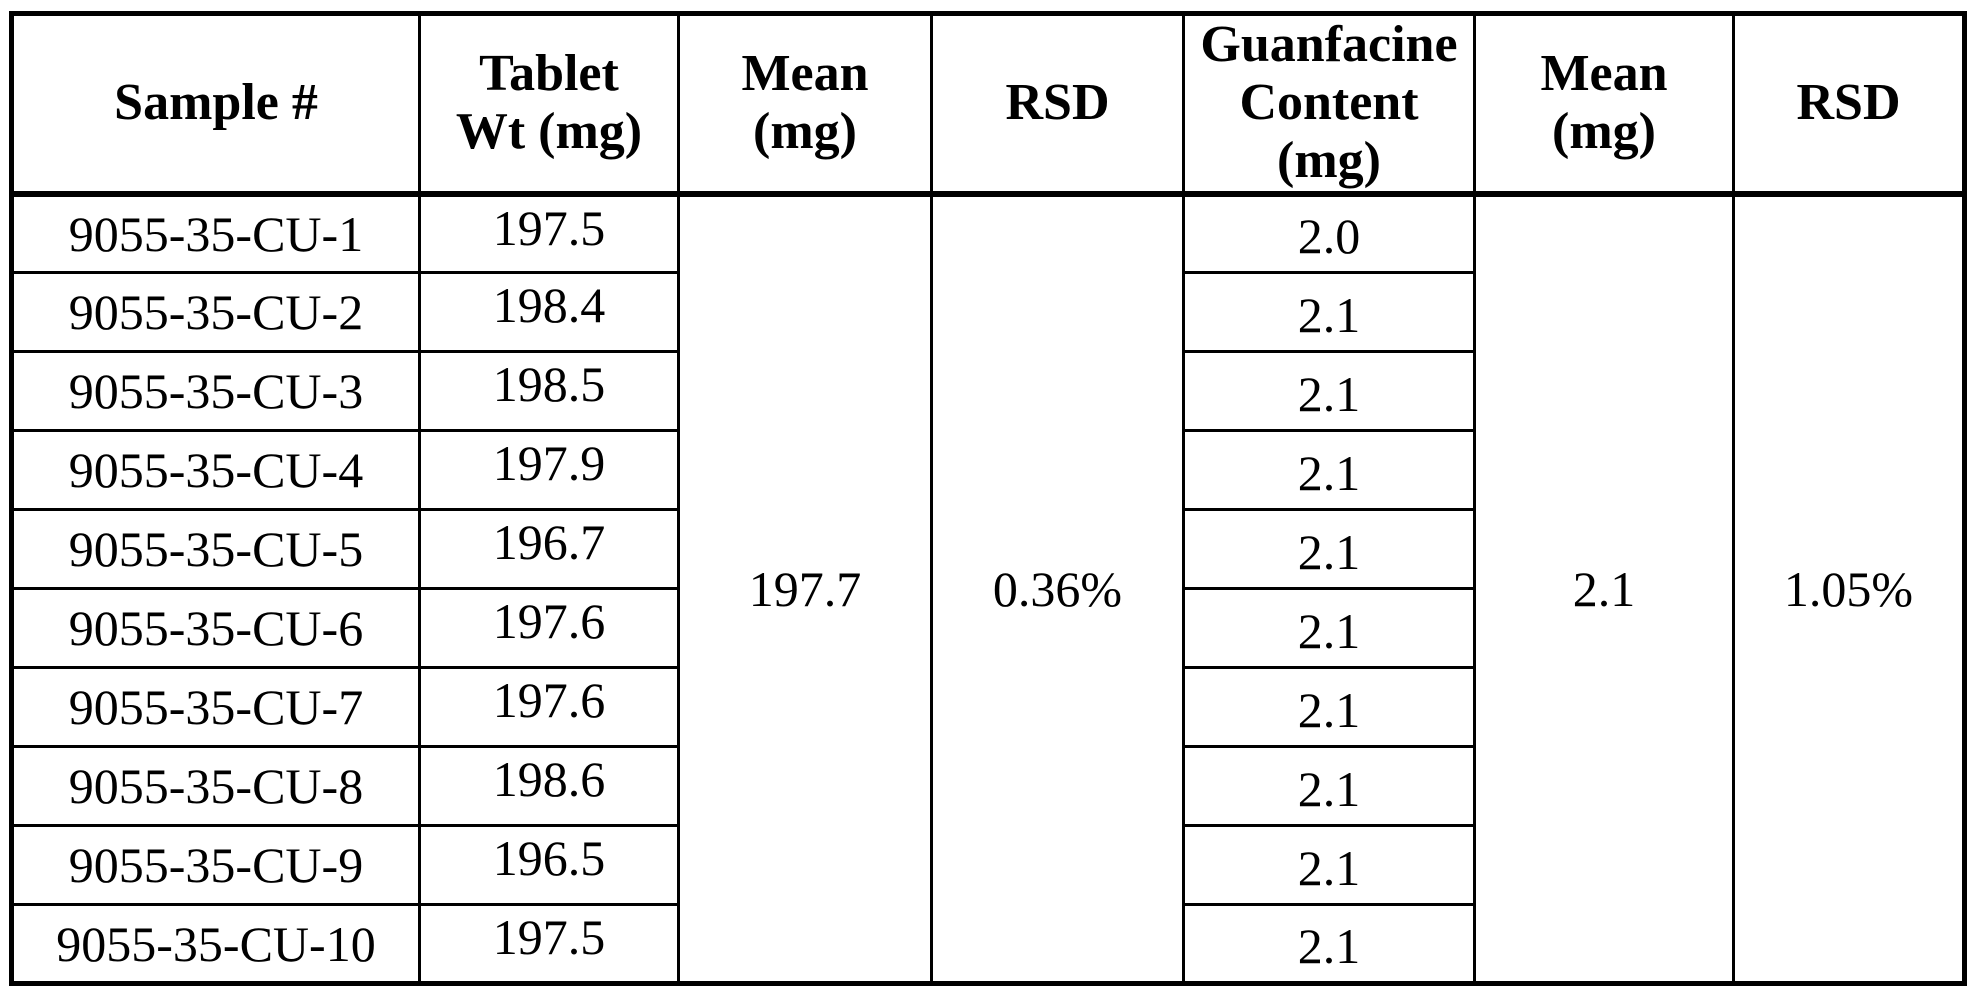 This screenshot has width=1971, height=992. What do you see at coordinates (987, 707) in the screenshot?
I see `table-row: 9055-35-CU-7 197.6 2.1` at bounding box center [987, 707].